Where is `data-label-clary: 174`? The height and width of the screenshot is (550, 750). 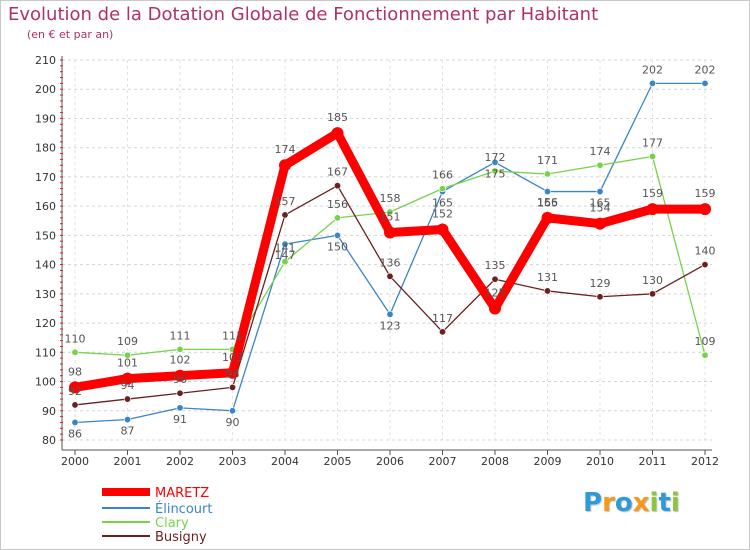 data-label-clary: 174 is located at coordinates (600, 151).